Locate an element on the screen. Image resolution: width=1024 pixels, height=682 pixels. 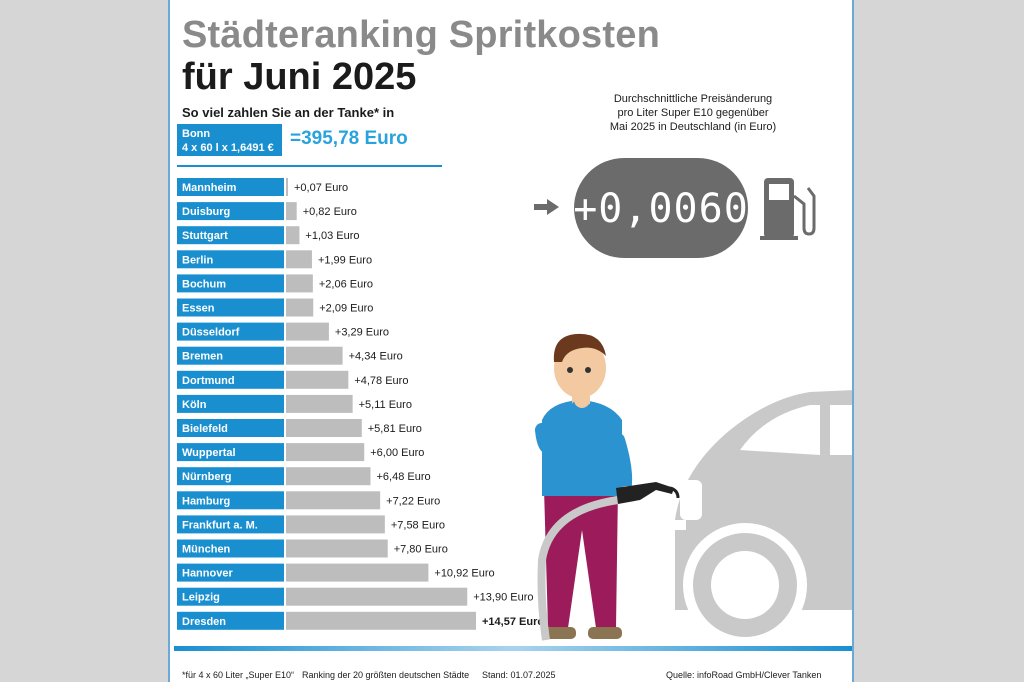
value-label: +14,57 Euro is located at coordinates (513, 622).